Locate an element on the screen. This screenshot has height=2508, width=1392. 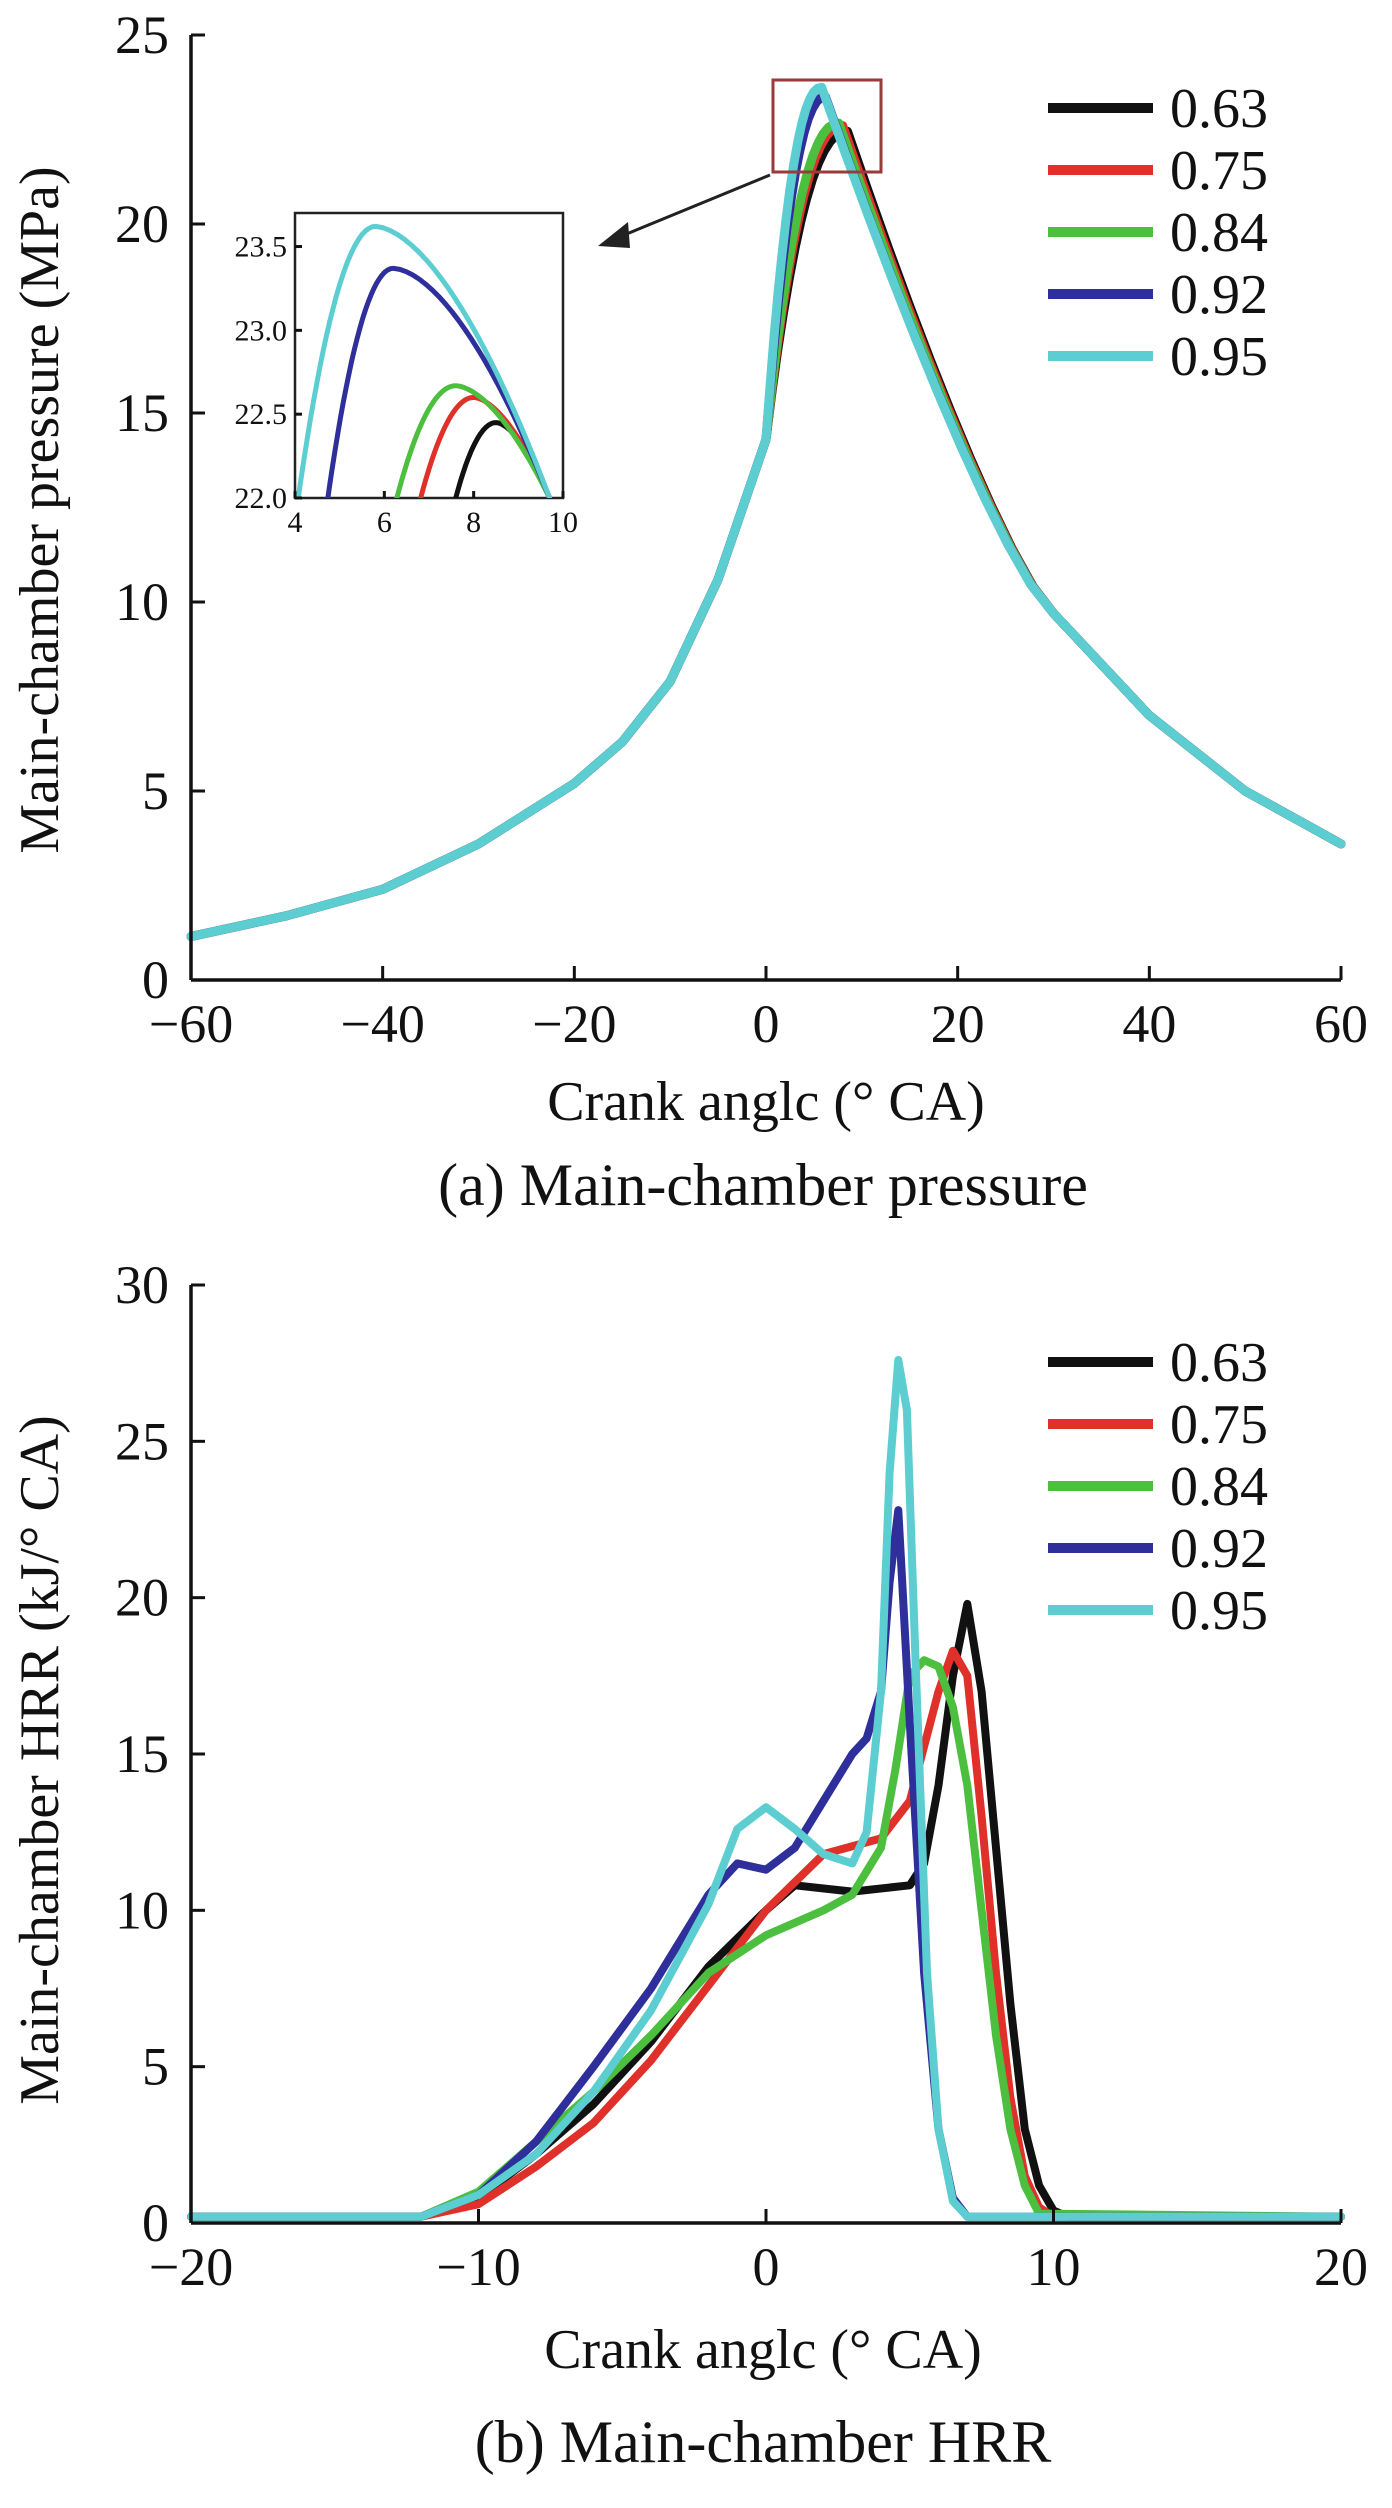
pressure-y-tick-label: 10 is located at coordinates (142, 602).